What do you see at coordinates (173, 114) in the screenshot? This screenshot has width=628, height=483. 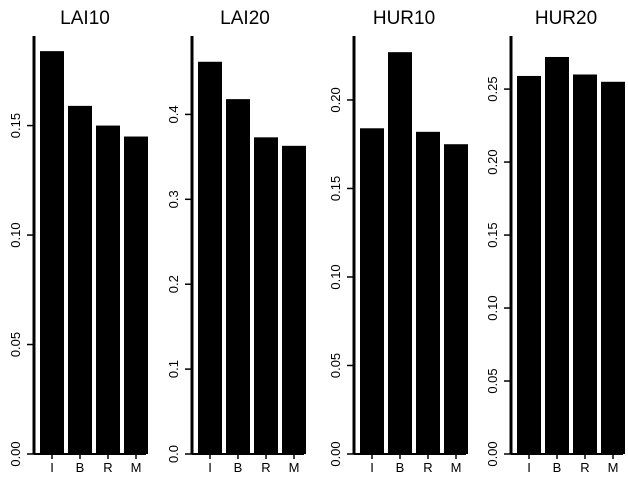 I see `y-tick-label: 0.4` at bounding box center [173, 114].